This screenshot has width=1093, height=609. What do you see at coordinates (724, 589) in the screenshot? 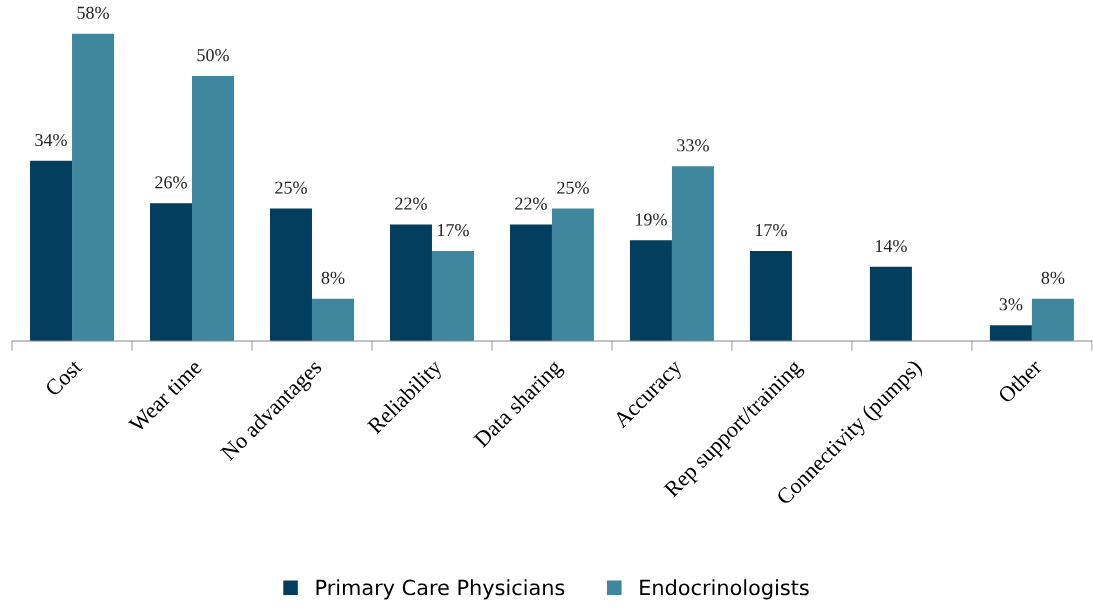
I see `legend-label: Endocrinologists` at bounding box center [724, 589].